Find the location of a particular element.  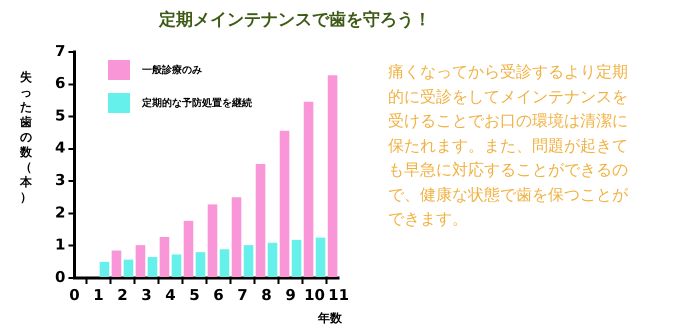

x-tick-label: 1 is located at coordinates (98, 295).